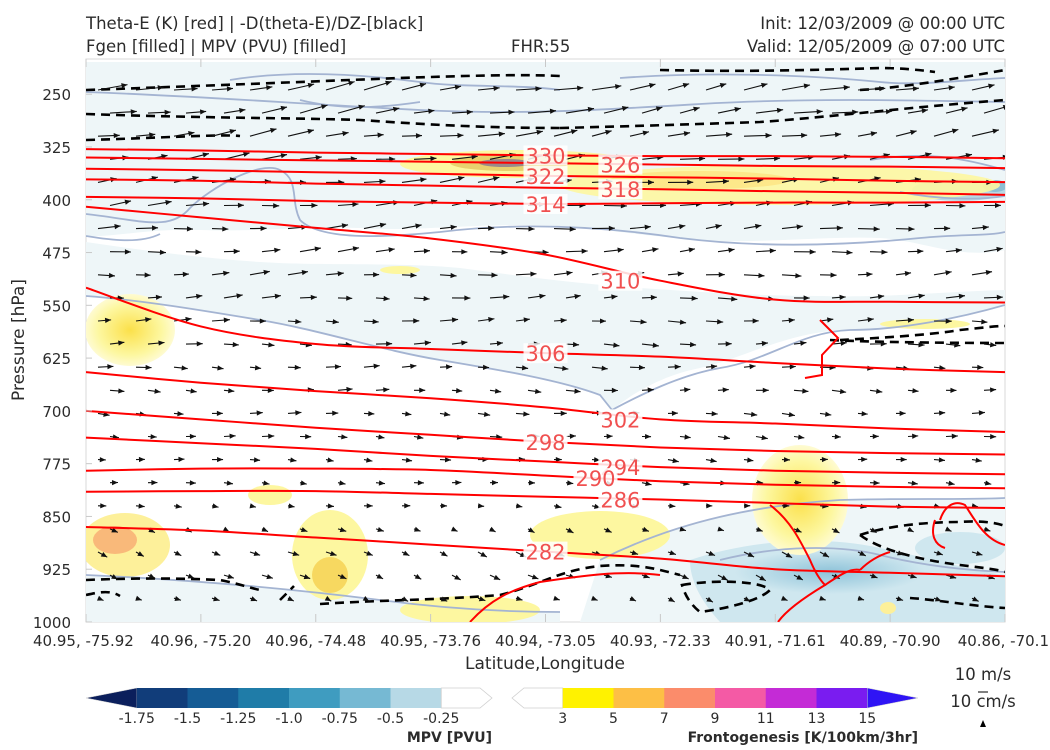 This screenshot has height=750, width=1050. Describe the element at coordinates (545, 402) in the screenshot. I see `theta-e-contour` at that location.